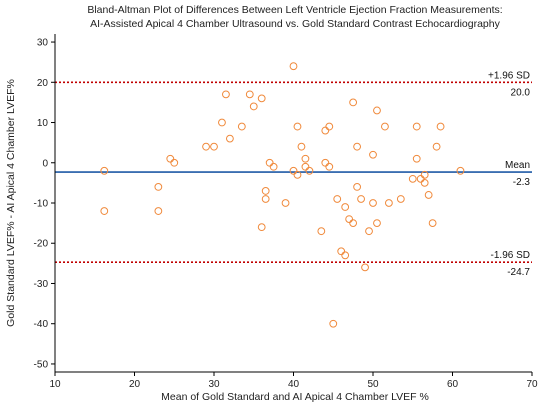 The height and width of the screenshot is (408, 550). I want to click on y-axis-ticks: -50 -40 -30 -20 -10 0 10 20 30, so click(44, 204).